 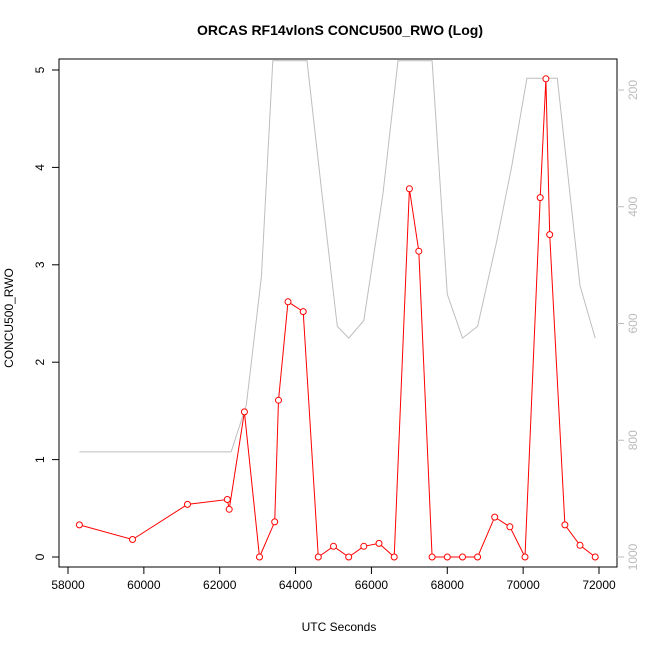 I want to click on y2-tick-label: 1000, so click(x=633, y=556).